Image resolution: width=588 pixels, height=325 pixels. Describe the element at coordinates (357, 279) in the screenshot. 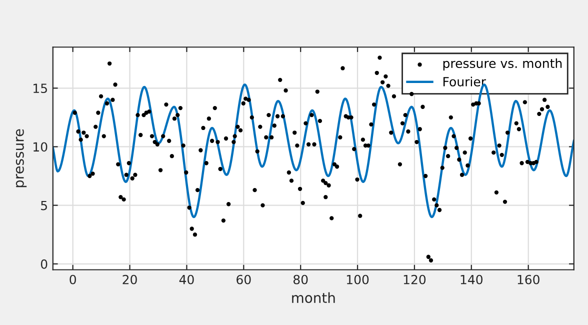

I see `x-tick-label: 100` at that location.